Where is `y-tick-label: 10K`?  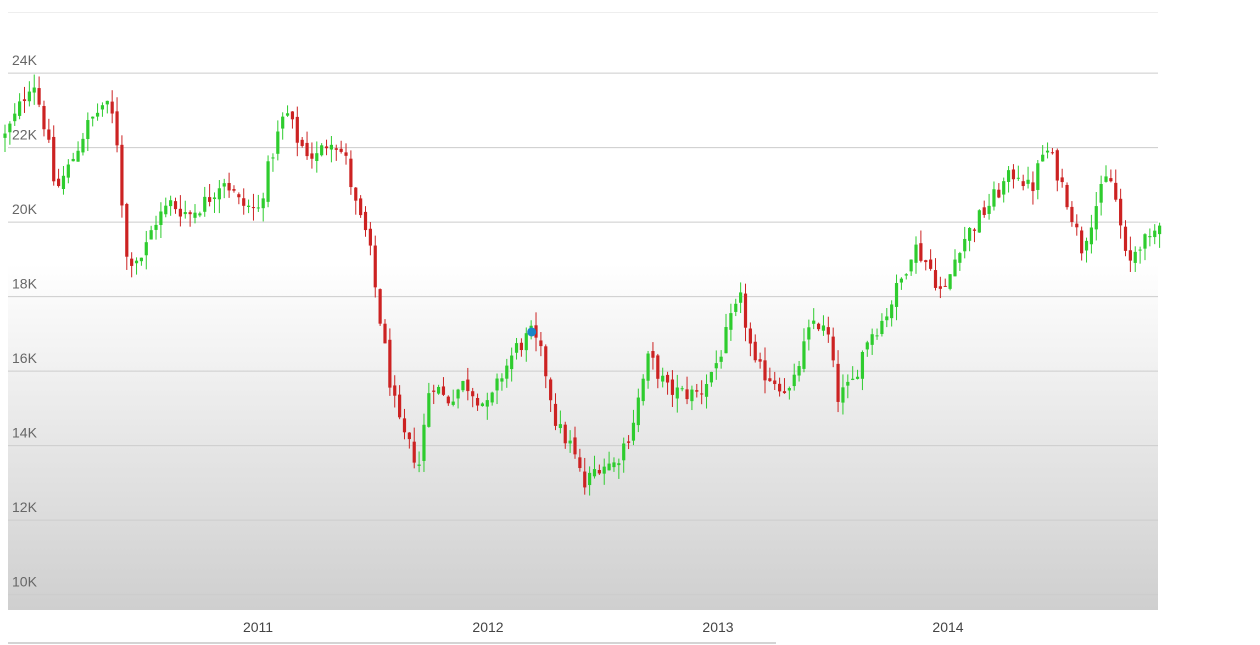 y-tick-label: 10K is located at coordinates (25, 582).